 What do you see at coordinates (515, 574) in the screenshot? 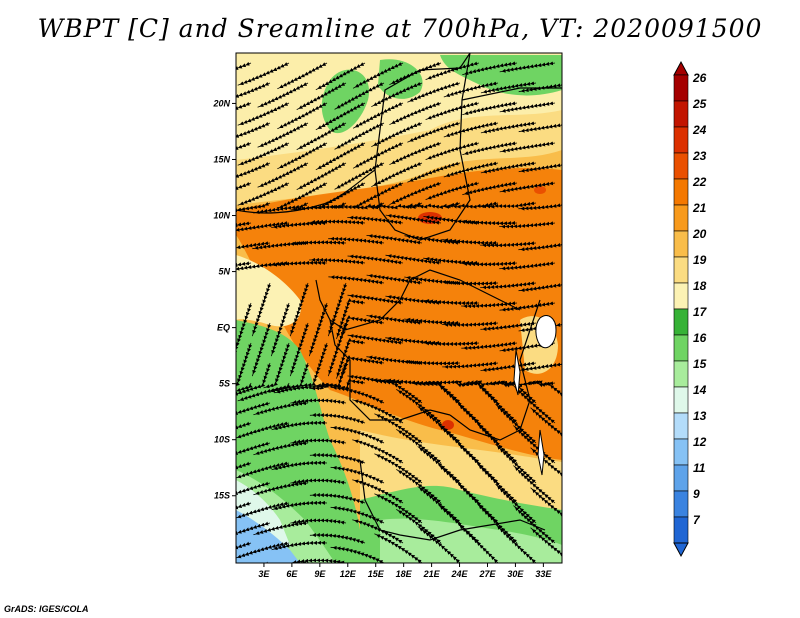
I see `lon-label: 30E` at bounding box center [515, 574].